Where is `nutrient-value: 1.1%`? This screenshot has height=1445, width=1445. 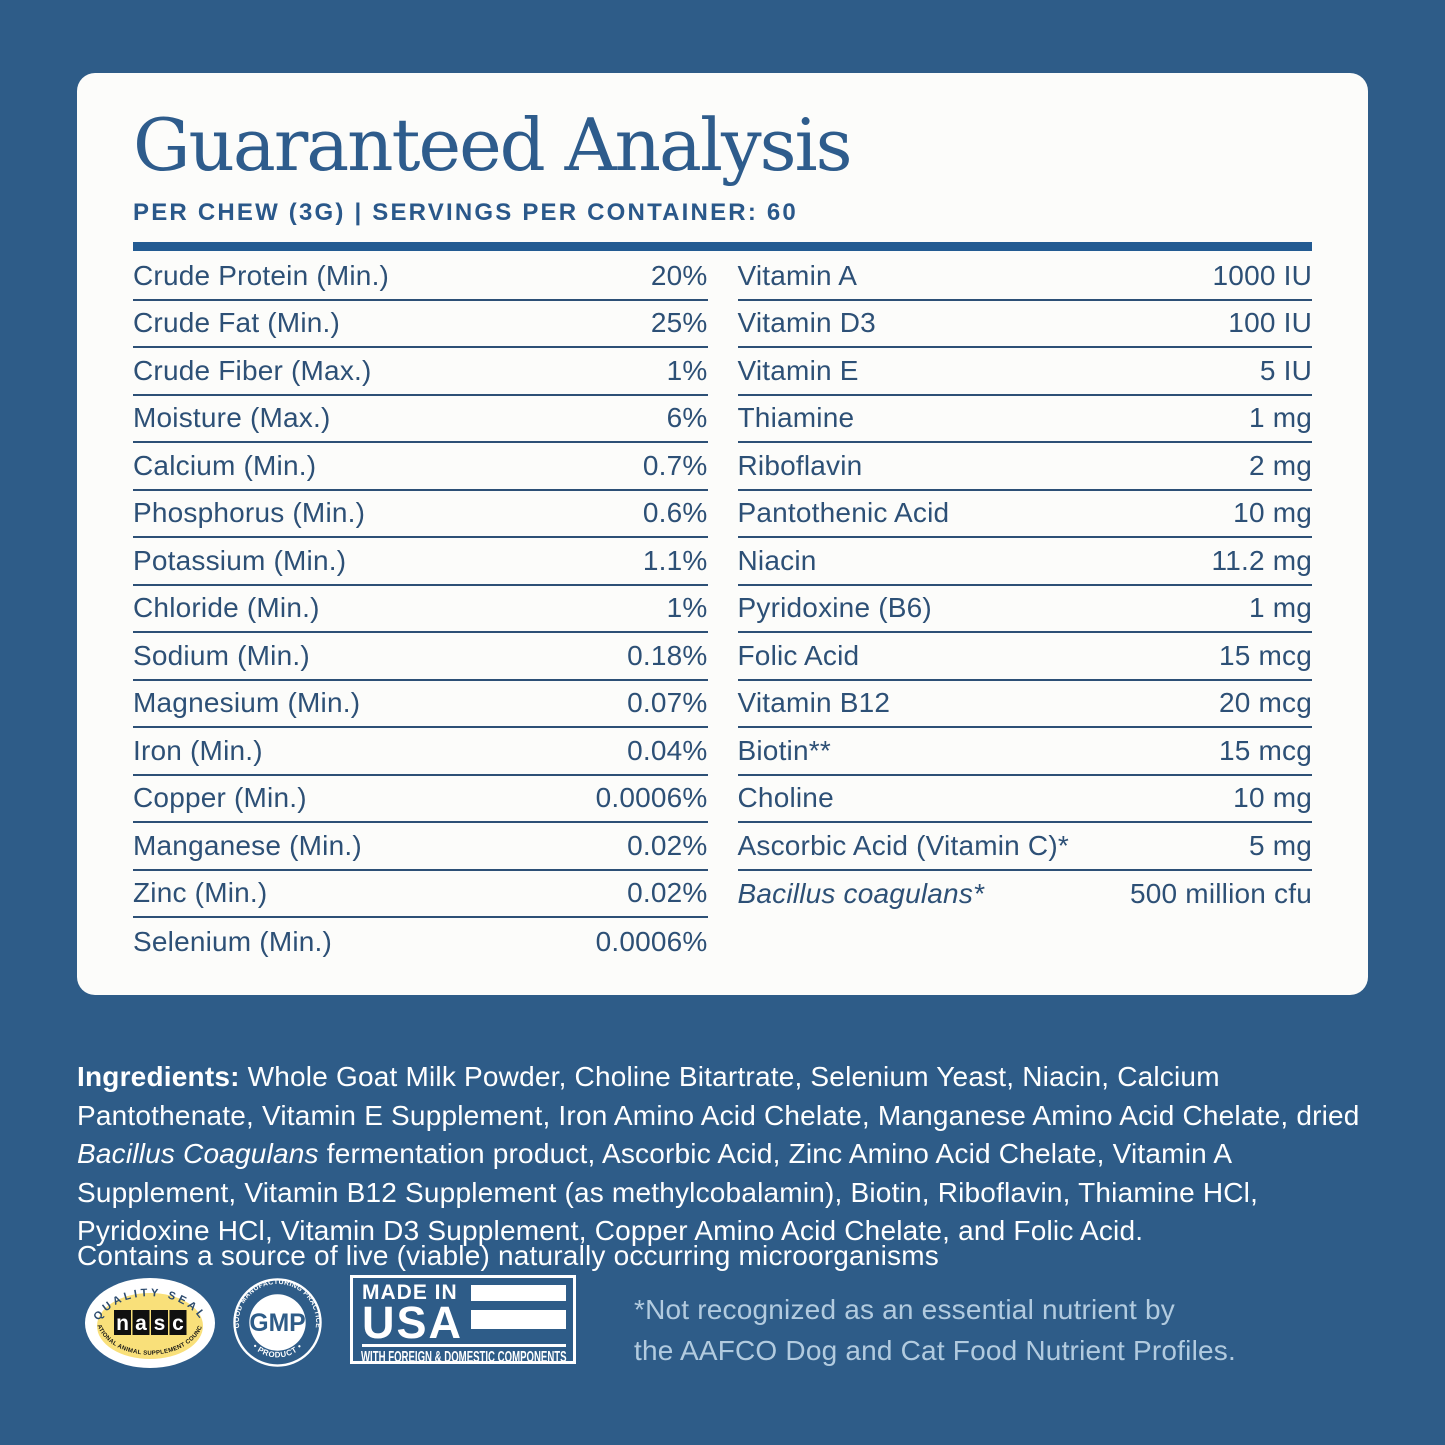 nutrient-value: 1.1% is located at coordinates (675, 560).